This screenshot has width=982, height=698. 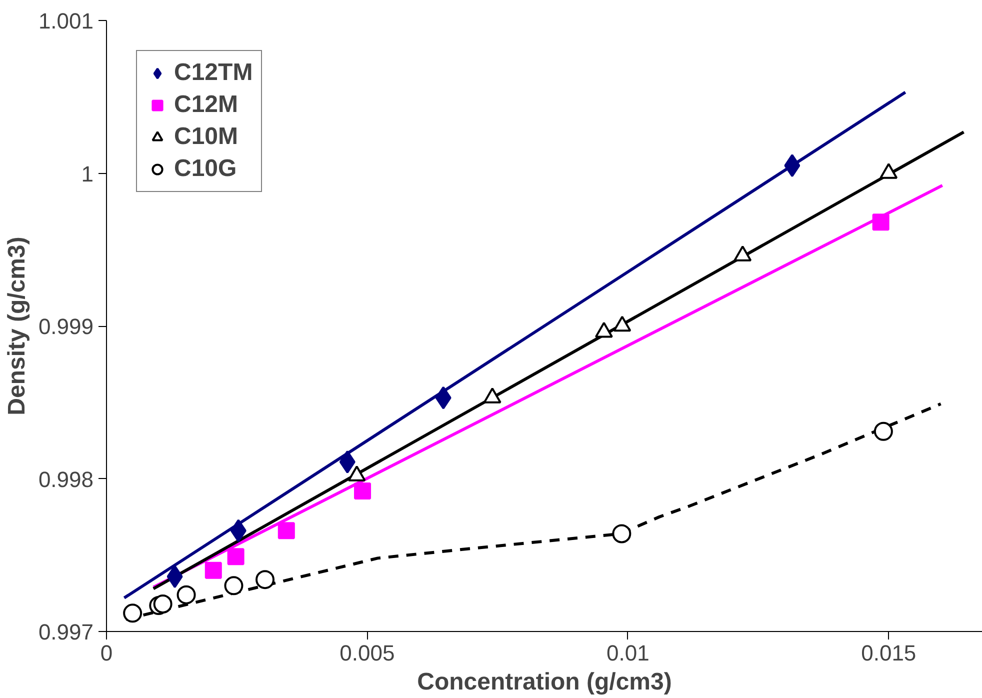 I want to click on x-tick-label: 0.015, so click(x=888, y=653).